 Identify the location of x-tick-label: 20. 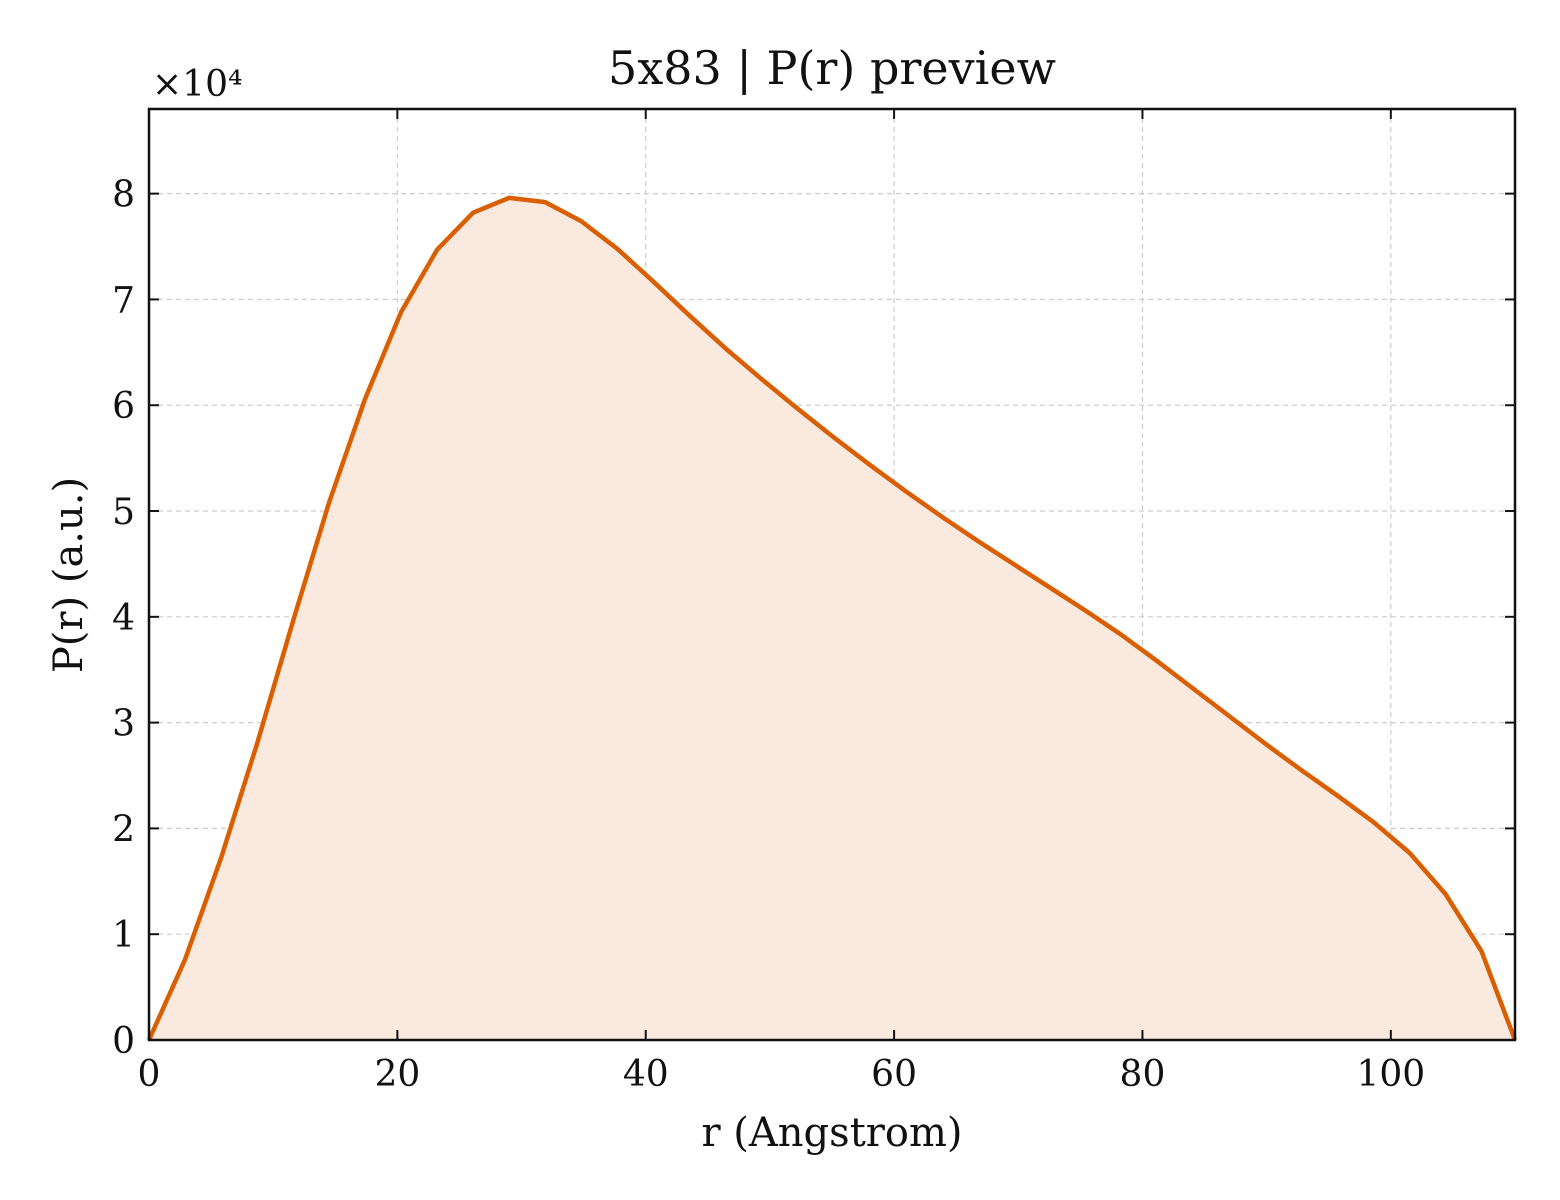
(397, 1074).